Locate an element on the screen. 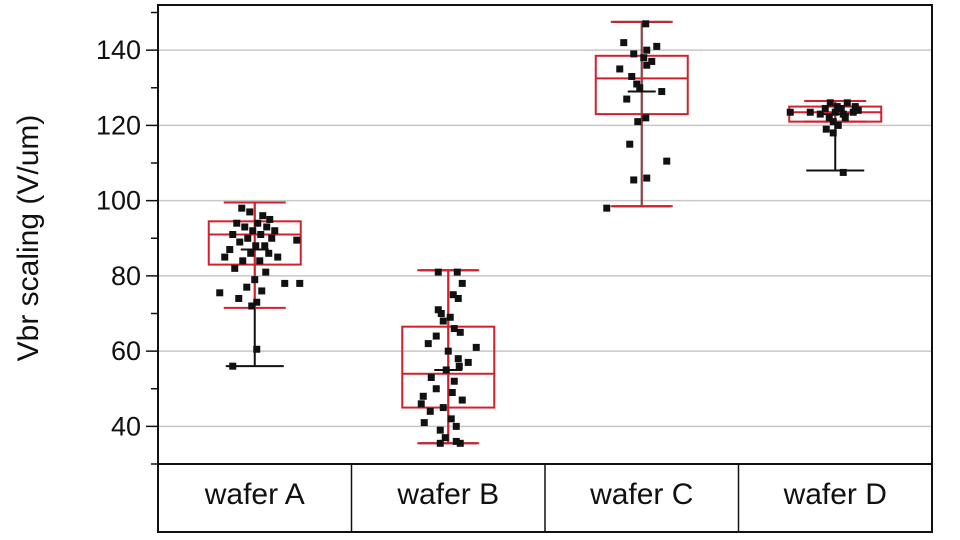 The height and width of the screenshot is (540, 960). category-label: wafer B is located at coordinates (447, 494).